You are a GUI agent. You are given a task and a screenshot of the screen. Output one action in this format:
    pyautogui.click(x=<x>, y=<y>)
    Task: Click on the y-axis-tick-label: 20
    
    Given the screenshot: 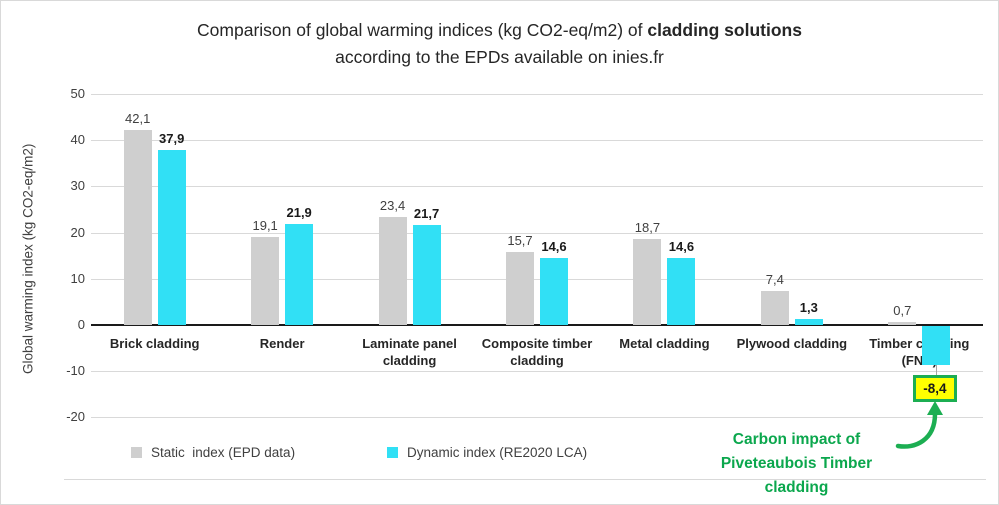 What is the action you would take?
    pyautogui.click(x=77, y=232)
    